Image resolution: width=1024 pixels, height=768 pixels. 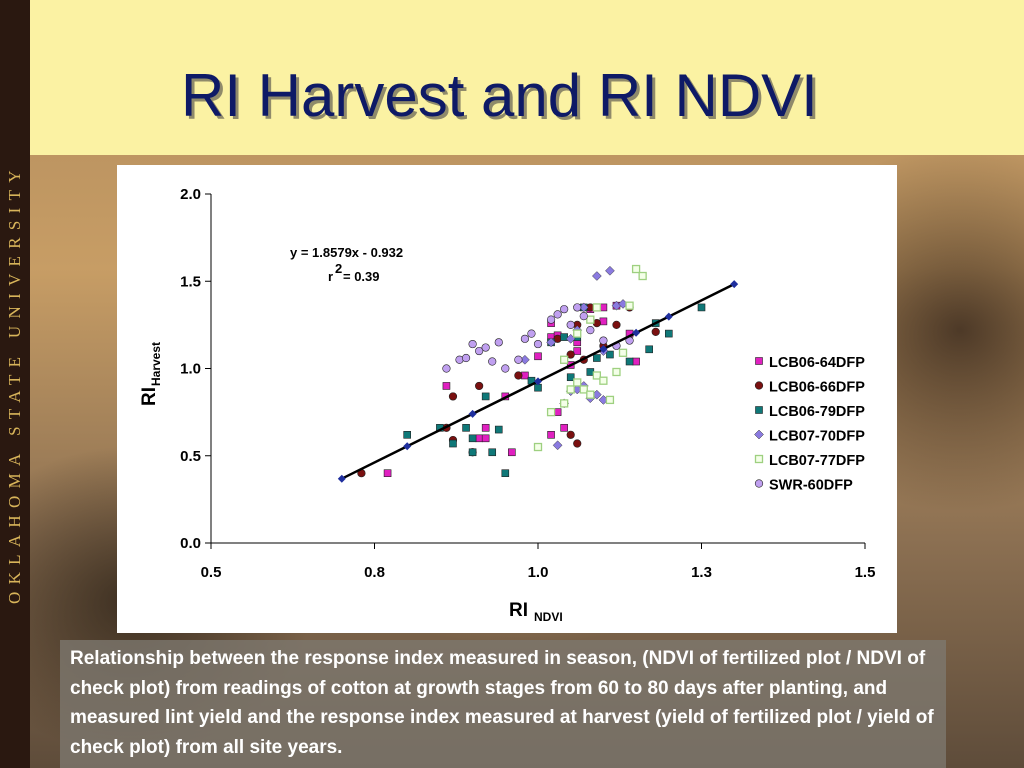 I want to click on legend-item: LCB06-66DFP, so click(x=809, y=388).